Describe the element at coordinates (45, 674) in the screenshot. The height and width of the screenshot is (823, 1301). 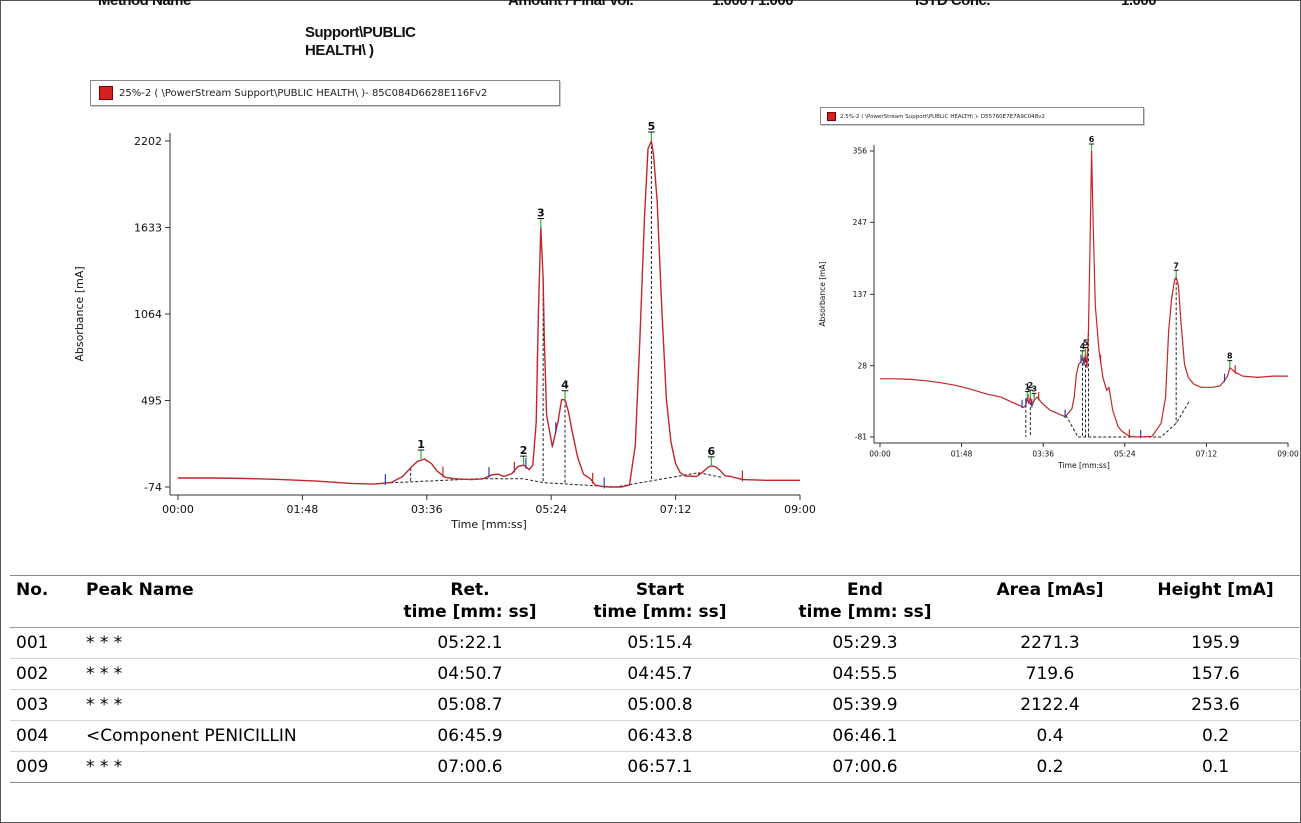
I see `cell-no: 002` at that location.